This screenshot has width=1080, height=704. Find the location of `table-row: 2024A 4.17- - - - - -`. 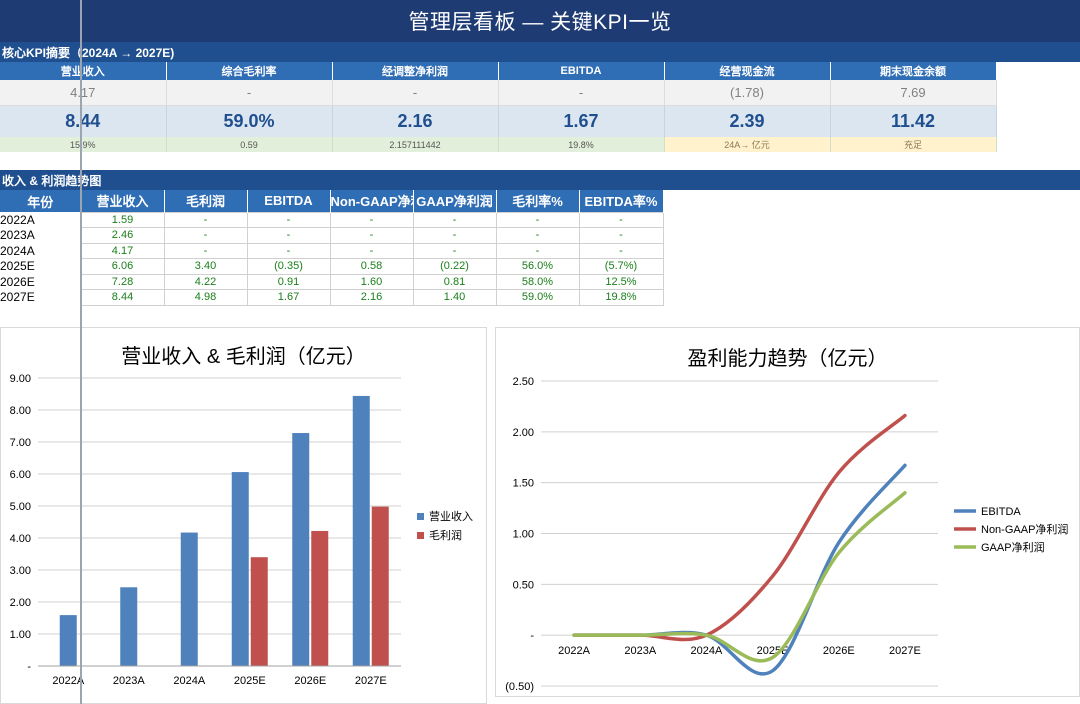

table-row: 2024A 4.17- - - - - - is located at coordinates (332, 250).